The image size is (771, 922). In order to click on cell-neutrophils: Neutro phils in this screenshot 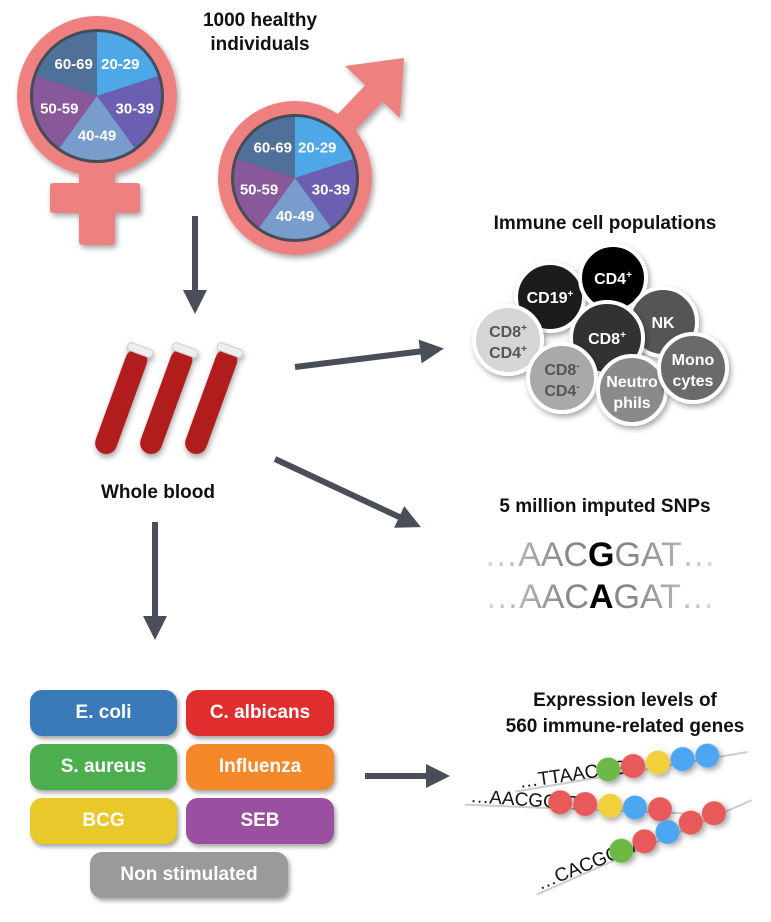, I will do `click(632, 390)`.